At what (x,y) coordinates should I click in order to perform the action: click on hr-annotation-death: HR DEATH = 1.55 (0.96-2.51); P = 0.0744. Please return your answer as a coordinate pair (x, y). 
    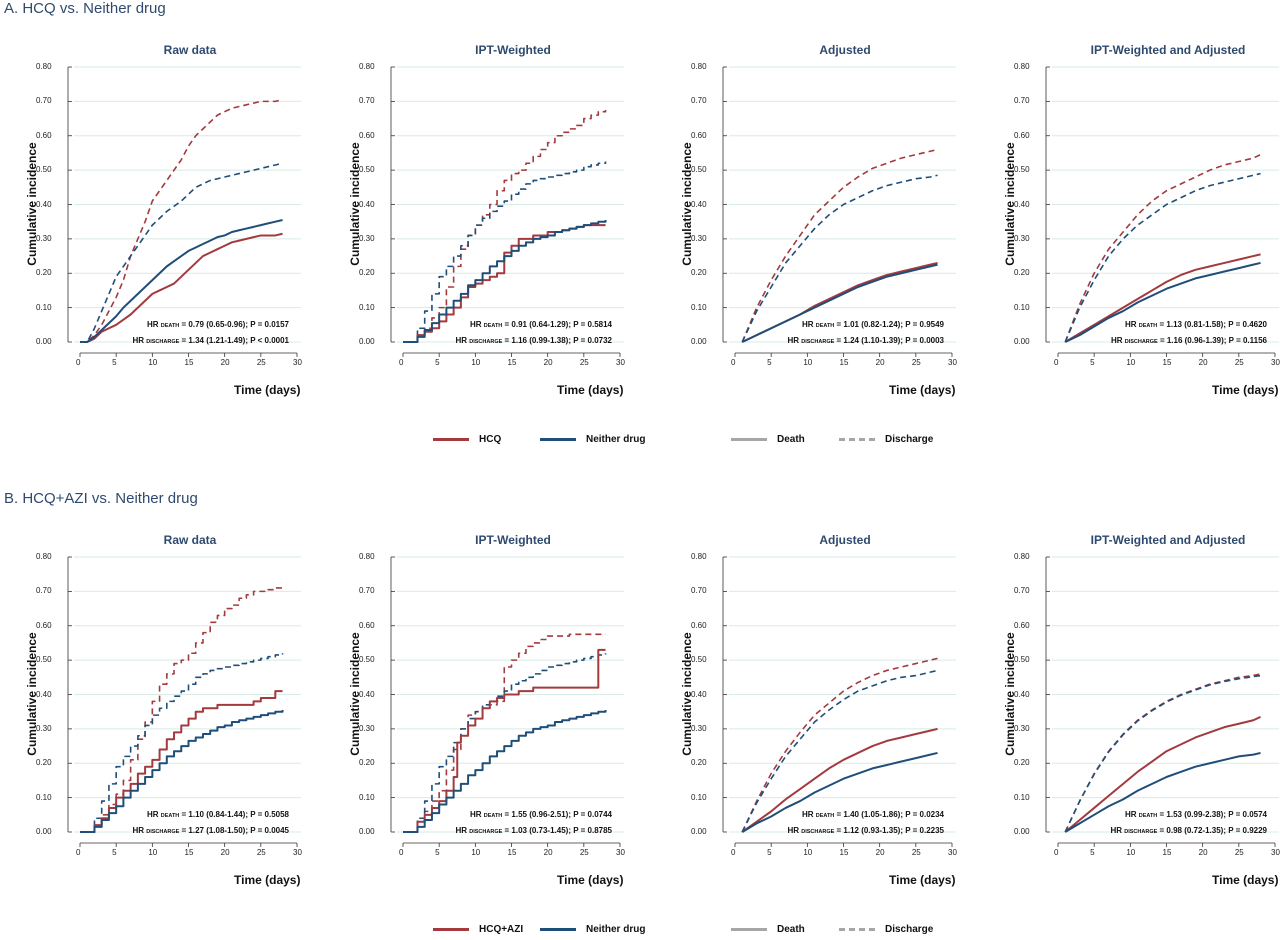
    Looking at the image, I should click on (541, 814).